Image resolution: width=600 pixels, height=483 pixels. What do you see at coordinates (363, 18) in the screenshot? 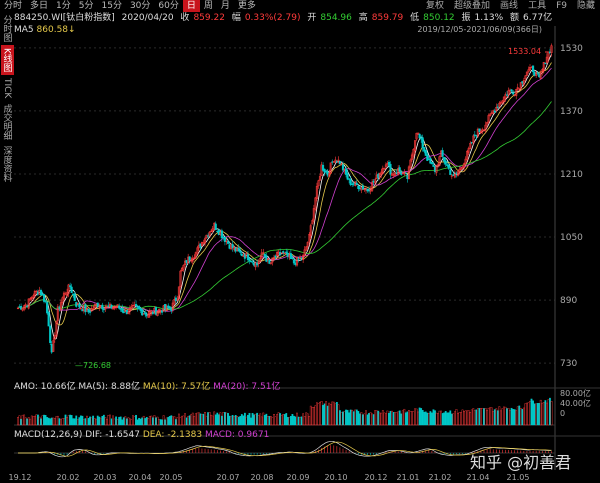
I see `high-label: 高` at bounding box center [363, 18].